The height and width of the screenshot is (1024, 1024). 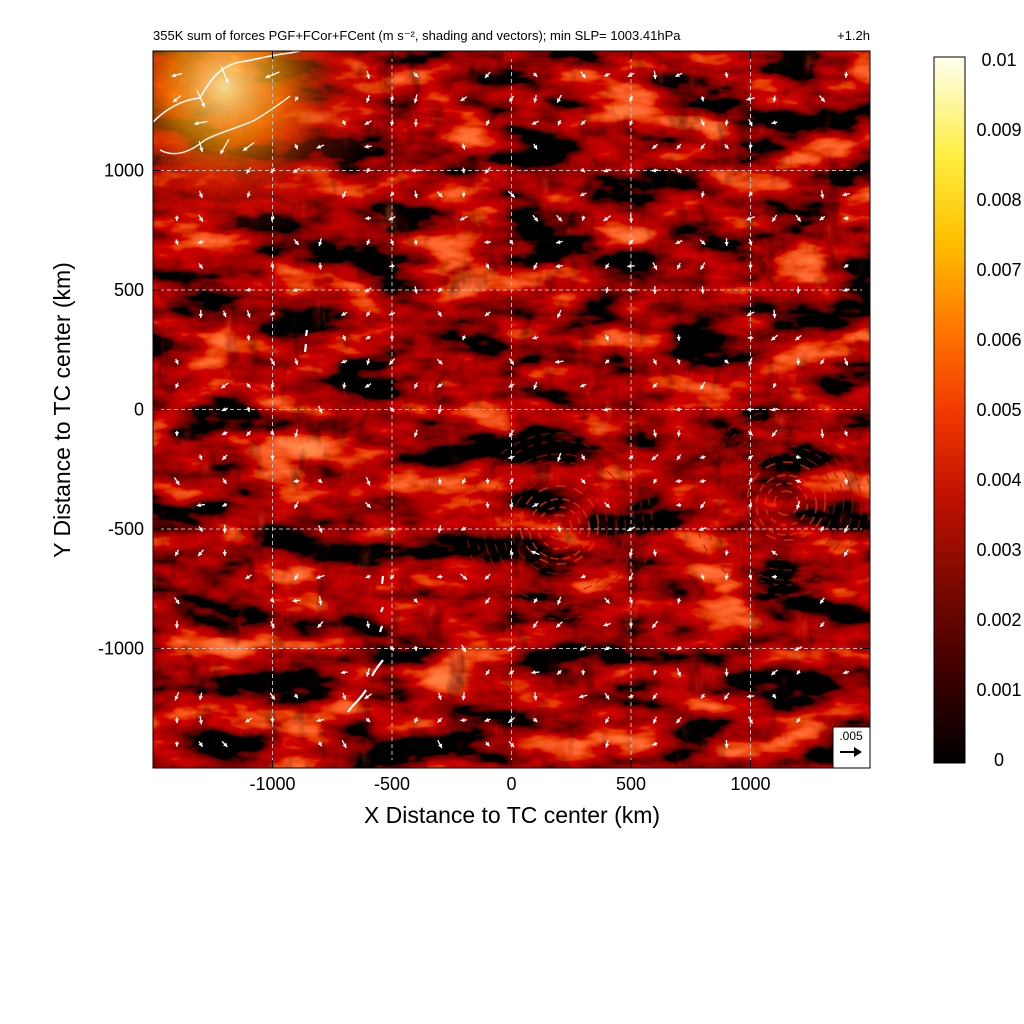 I want to click on y-axis-label: Y Distance to TC center (km), so click(x=62, y=410).